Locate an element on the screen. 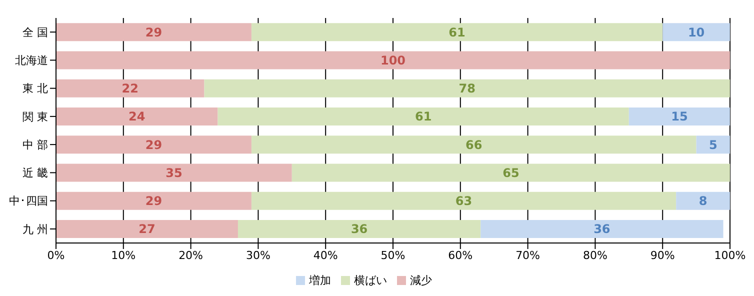 Image resolution: width=754 pixels, height=296 pixels. data-label: 78 is located at coordinates (467, 89).